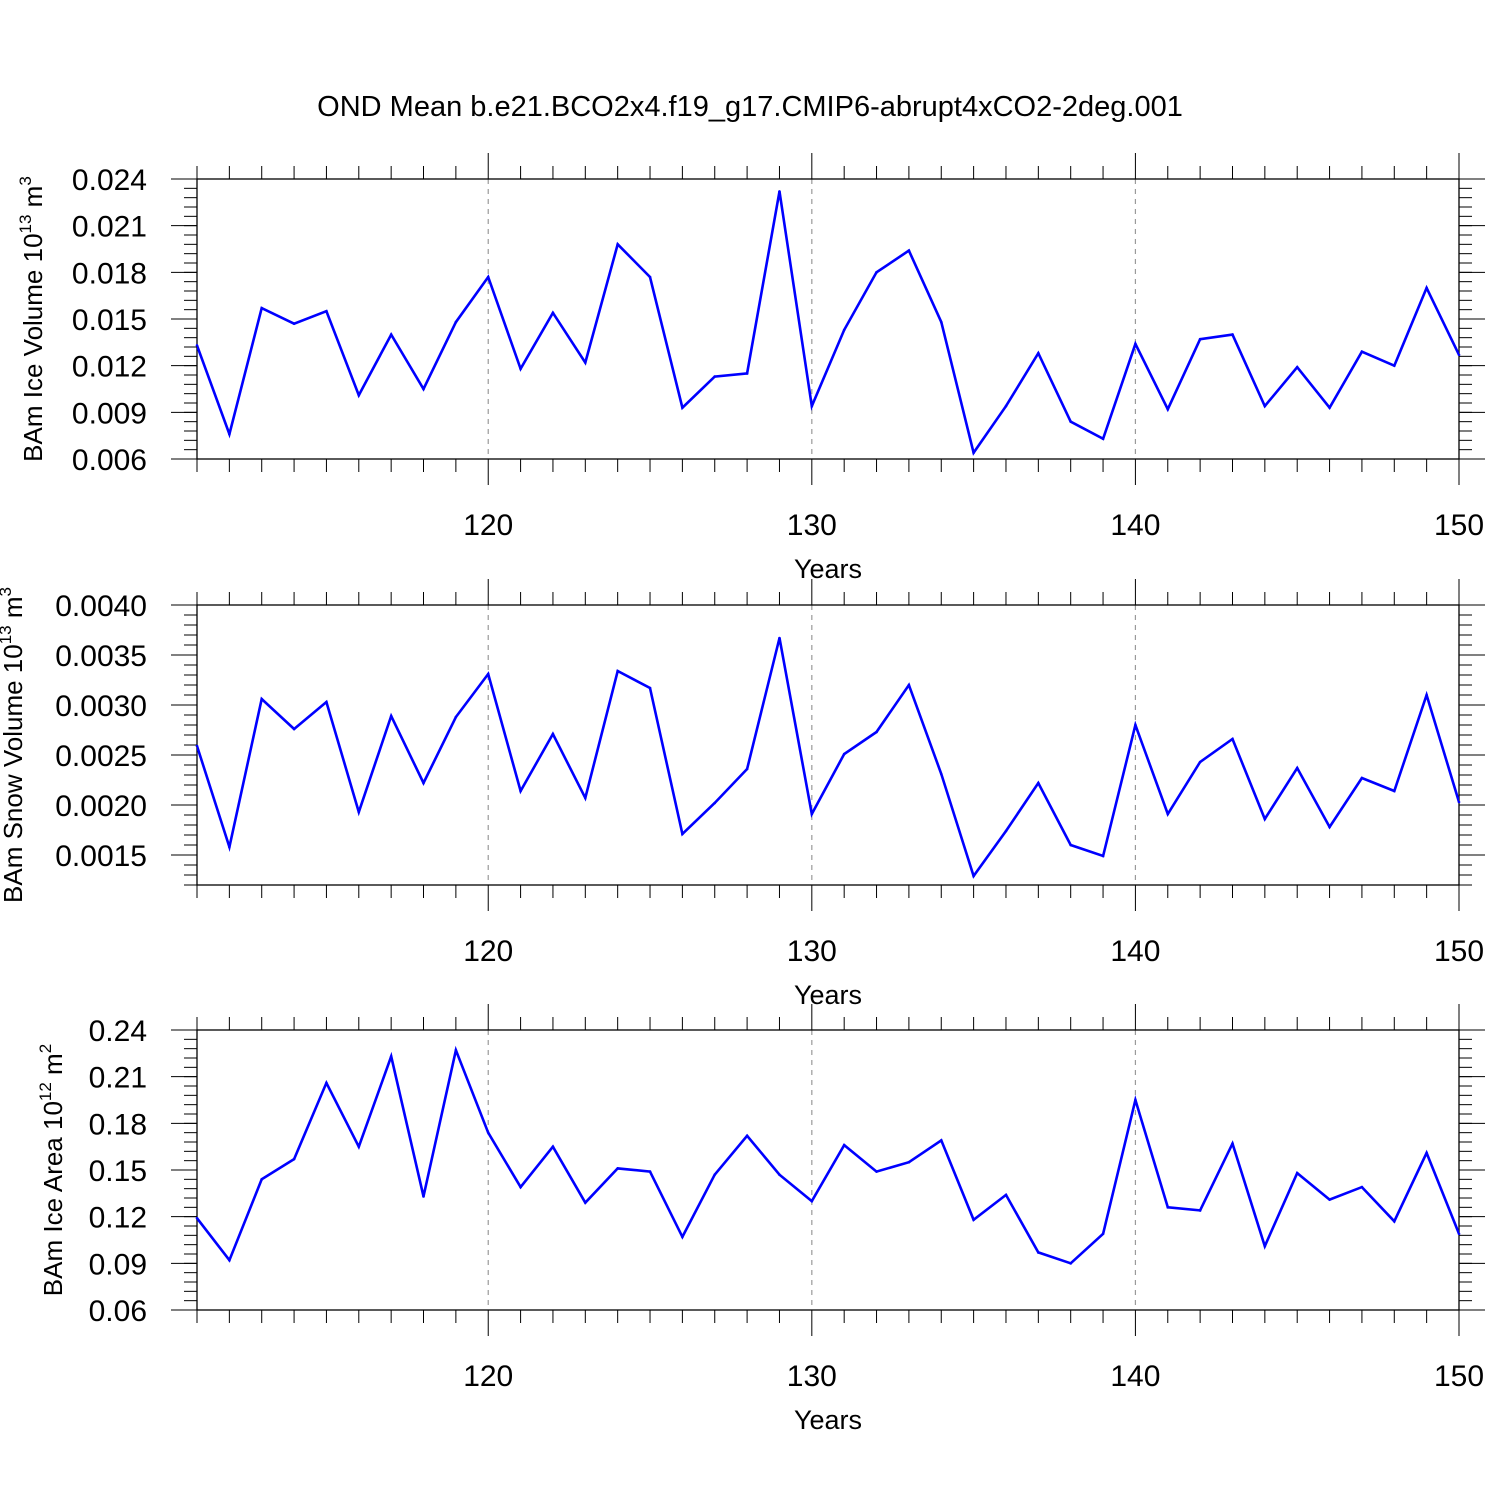 The height and width of the screenshot is (1500, 1500). Describe the element at coordinates (118, 1031) in the screenshot. I see `y-tick-label: 0.24` at that location.